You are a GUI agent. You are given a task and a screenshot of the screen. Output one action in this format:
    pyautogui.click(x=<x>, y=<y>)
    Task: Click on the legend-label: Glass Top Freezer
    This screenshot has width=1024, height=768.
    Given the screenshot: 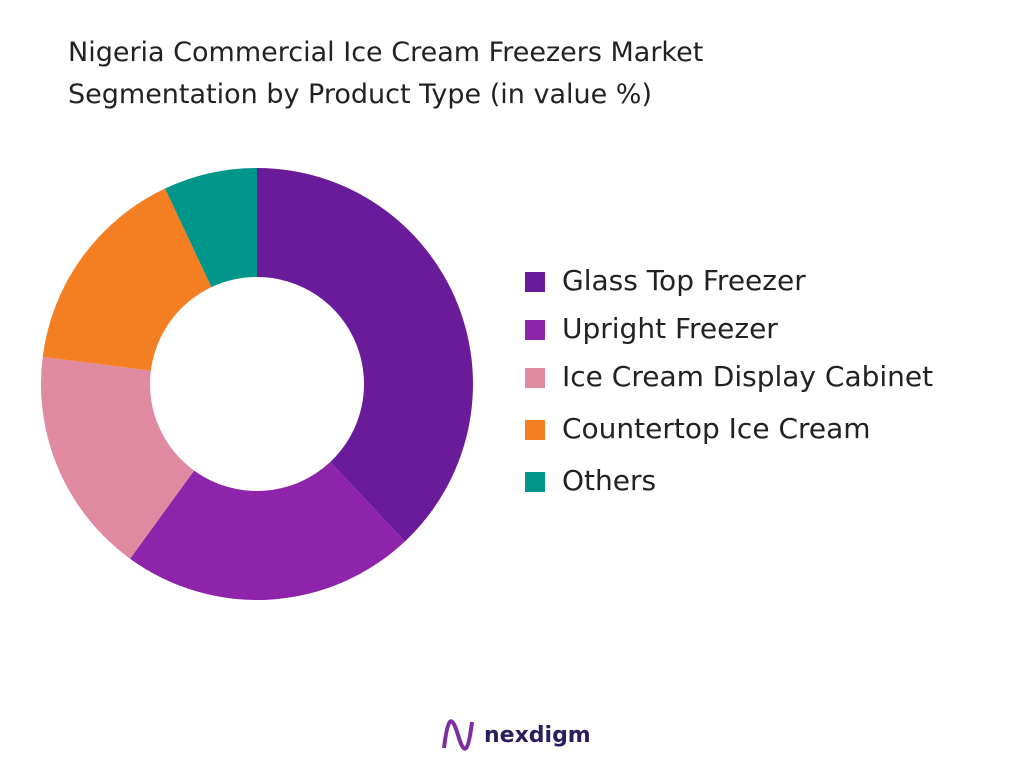 What is the action you would take?
    pyautogui.click(x=684, y=280)
    